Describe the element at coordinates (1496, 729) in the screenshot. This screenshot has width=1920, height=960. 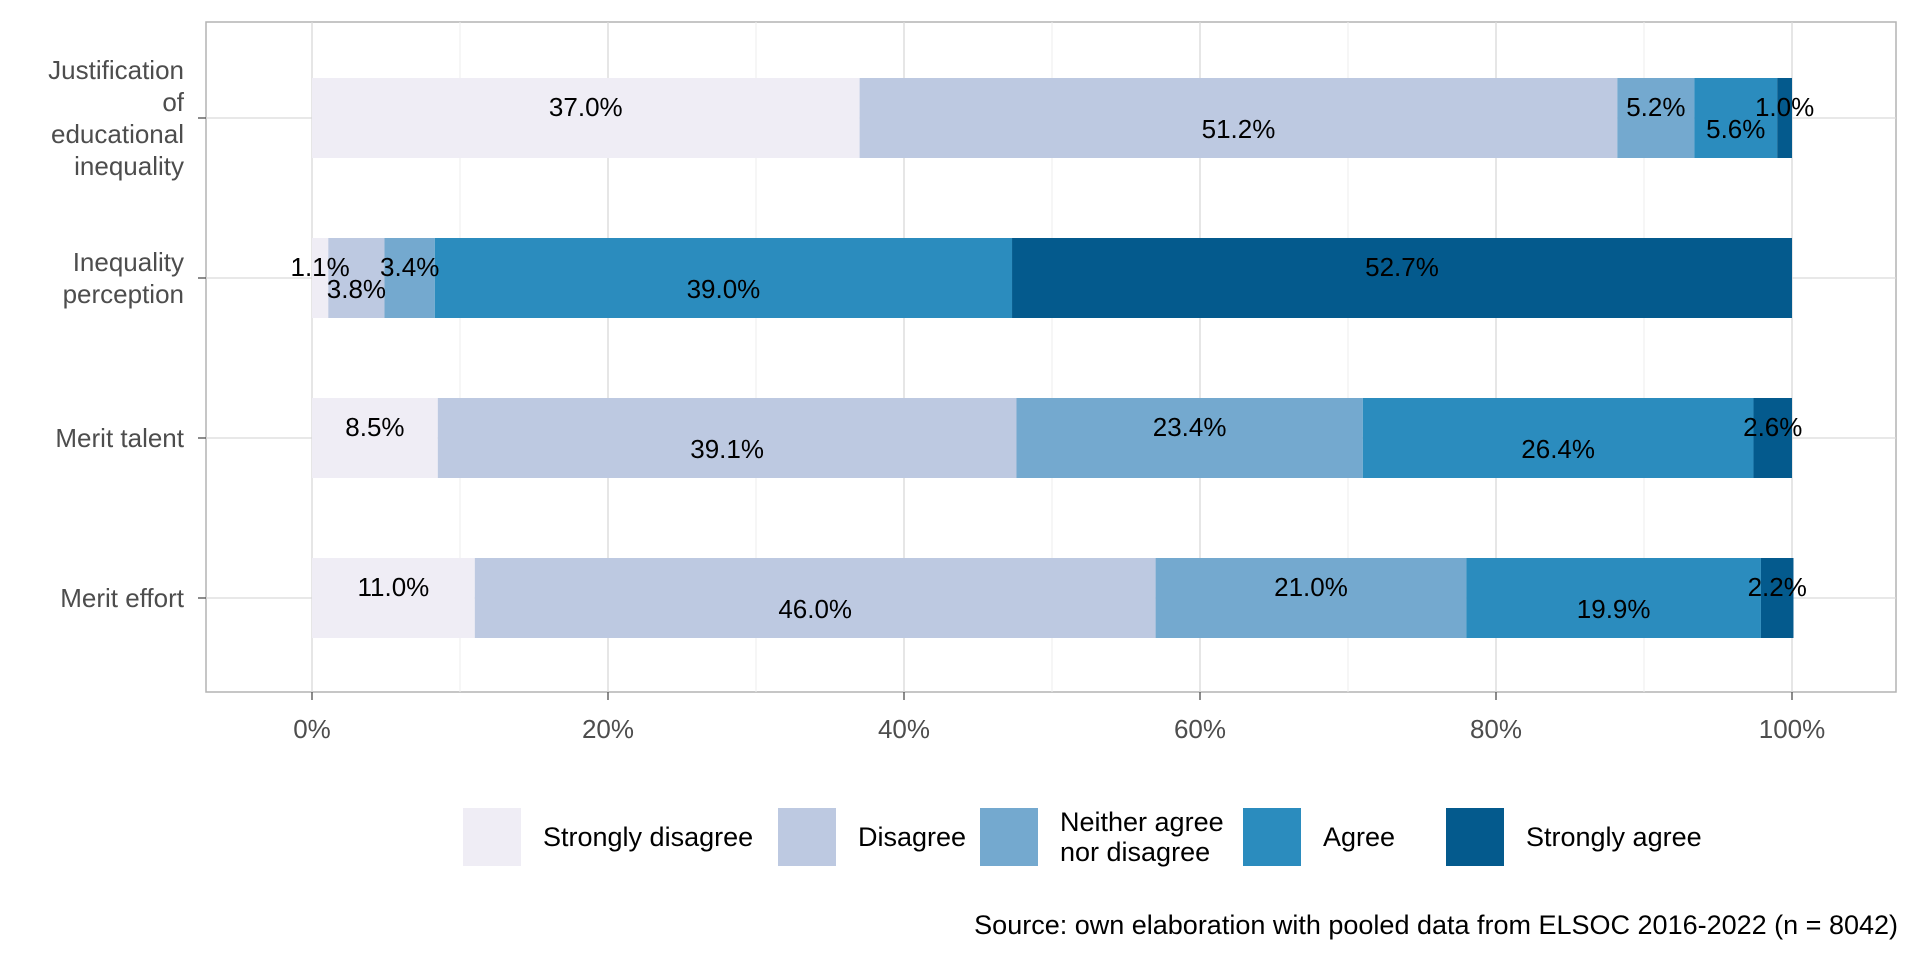
I see `x-tick-label: 80%` at that location.